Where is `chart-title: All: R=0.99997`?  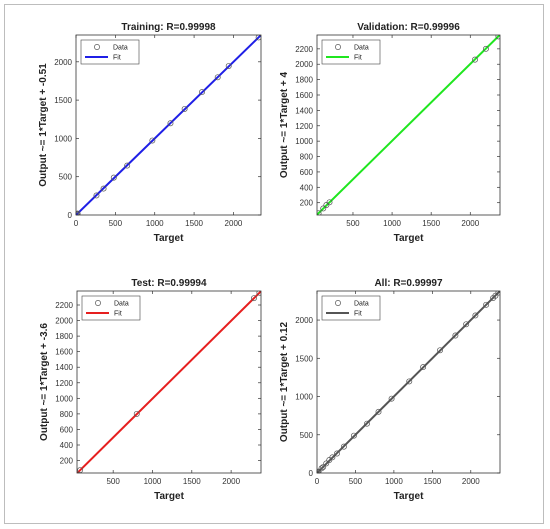
chart-title: All: R=0.99997 is located at coordinates (408, 283).